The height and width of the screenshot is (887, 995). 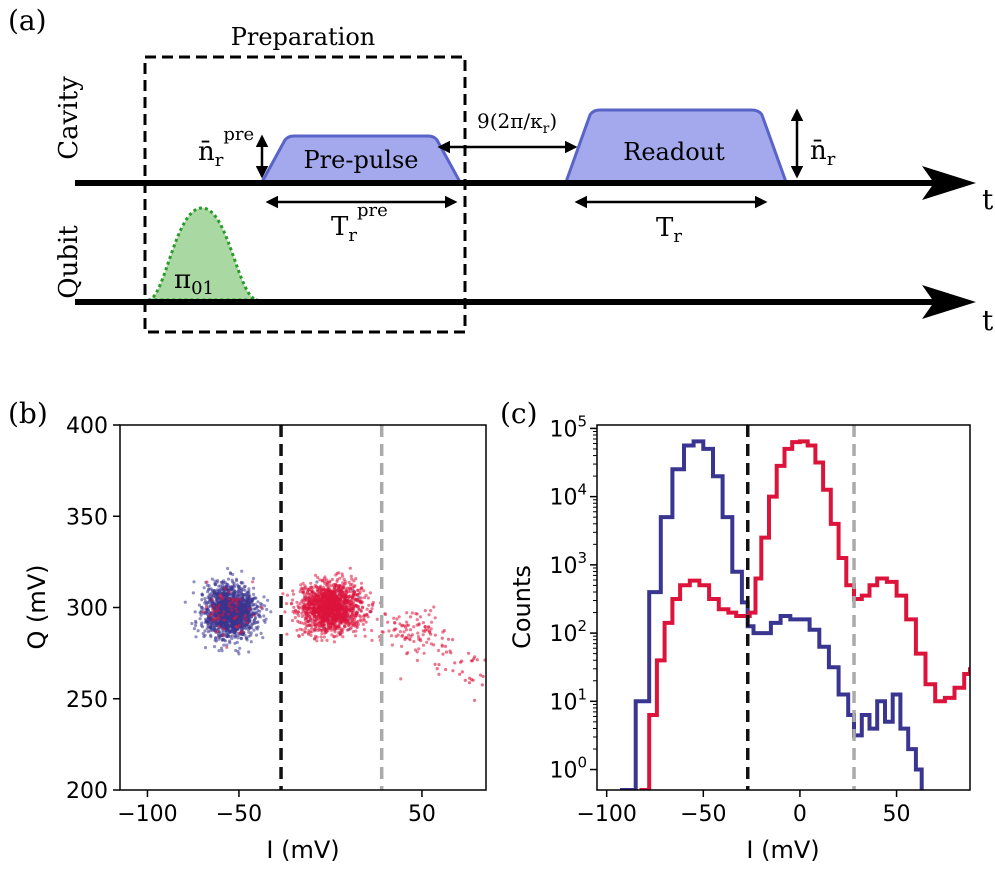 I want to click on cavity-time-label: t, so click(x=988, y=199).